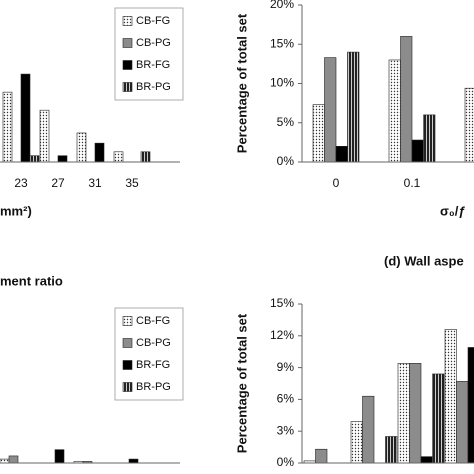  What do you see at coordinates (286, 122) in the screenshot?
I see `y-tick-label: 5%` at bounding box center [286, 122].